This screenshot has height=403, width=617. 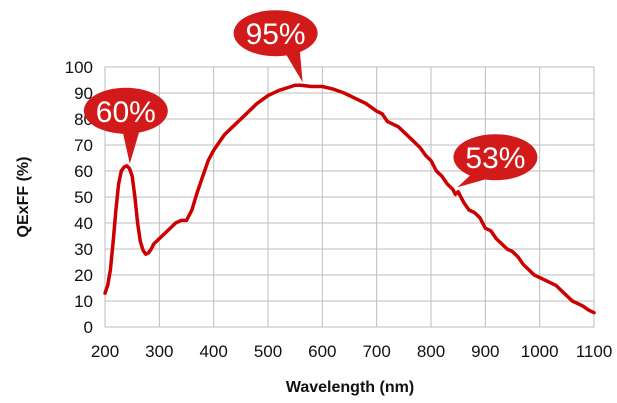 I want to click on x-tick-label: 500, so click(x=268, y=351).